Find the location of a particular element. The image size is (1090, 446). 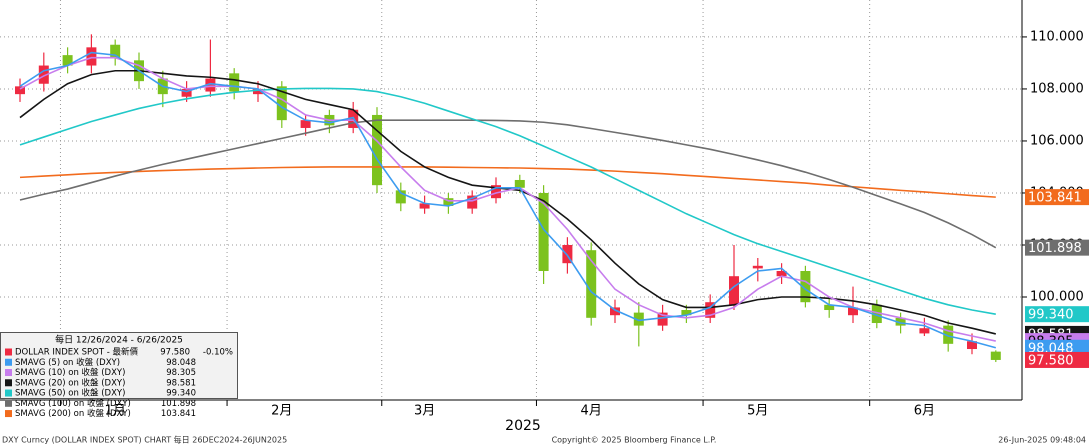

footer-center: Copyright© 2025 Bloomberg Finance L.P. is located at coordinates (634, 440).